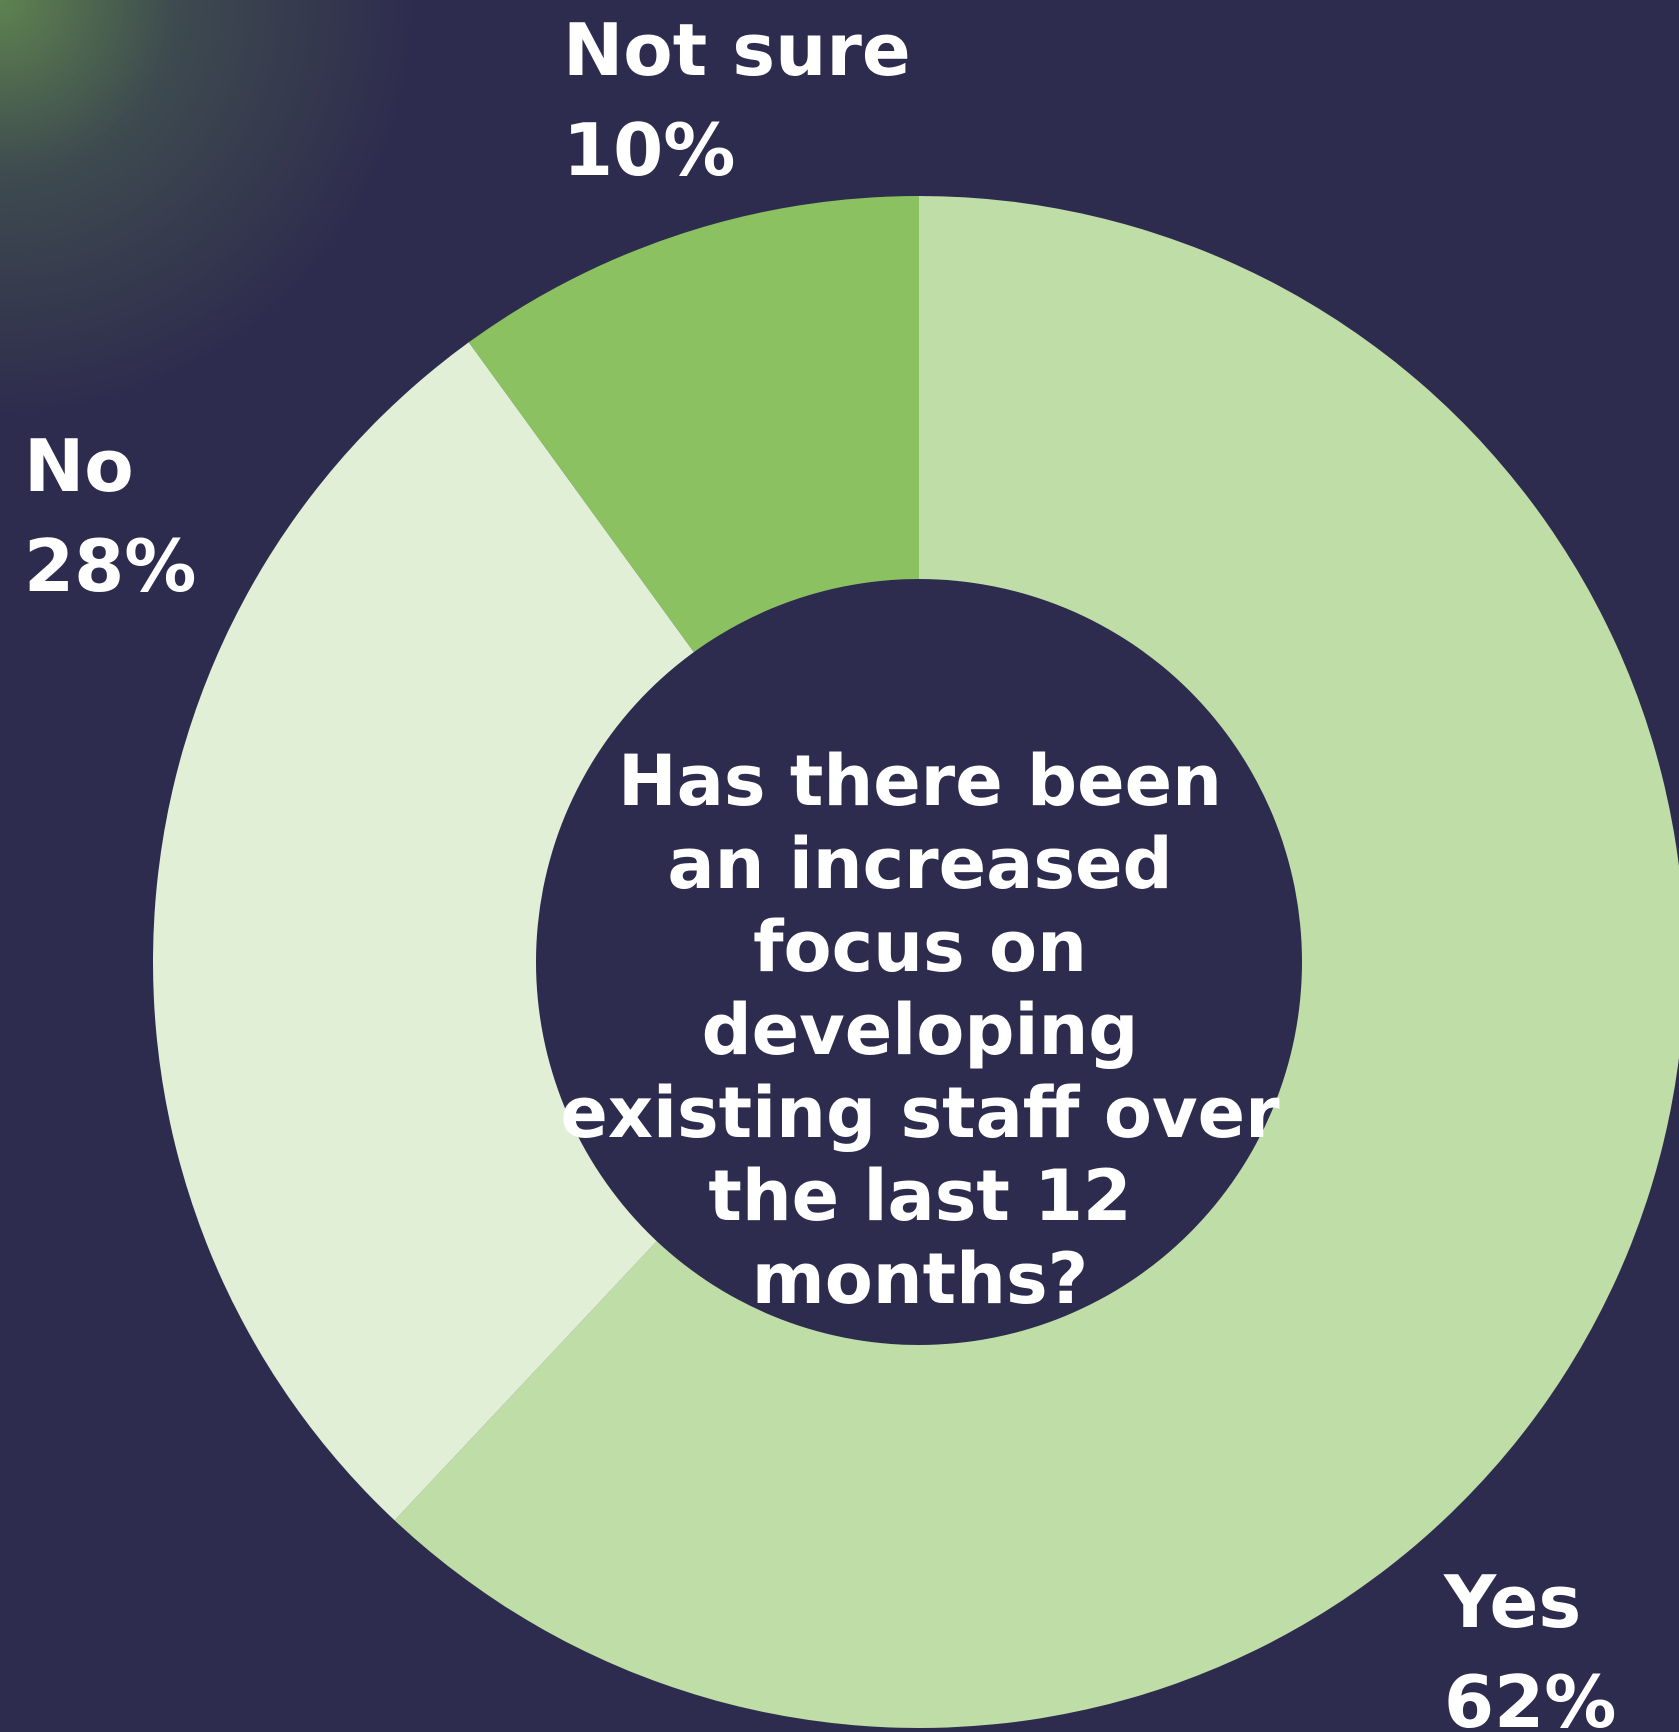 Image resolution: width=1679 pixels, height=1732 pixels. I want to click on slice-label-not-sure: Not sure 10%, so click(737, 100).